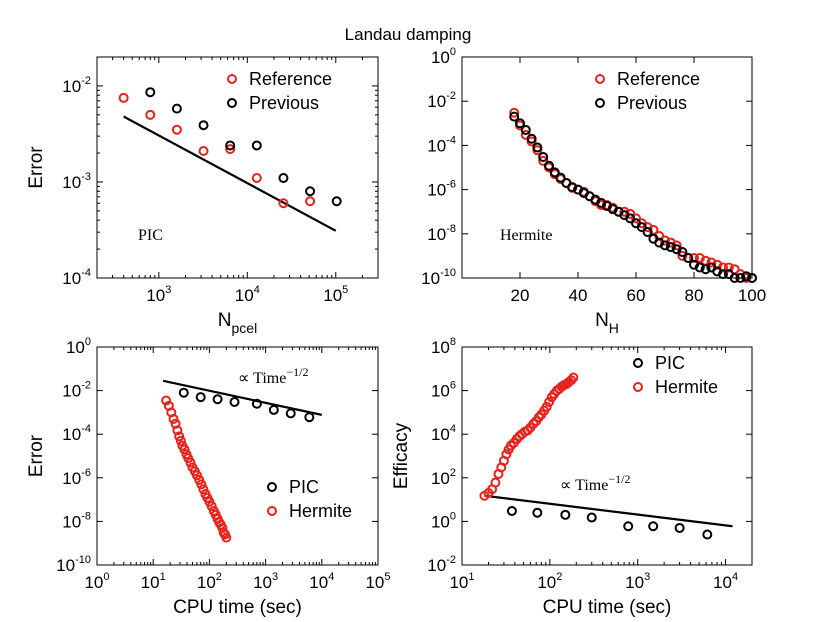 The height and width of the screenshot is (622, 830). Describe the element at coordinates (443, 477) in the screenshot. I see `y-tick-label-2: 10²` at that location.